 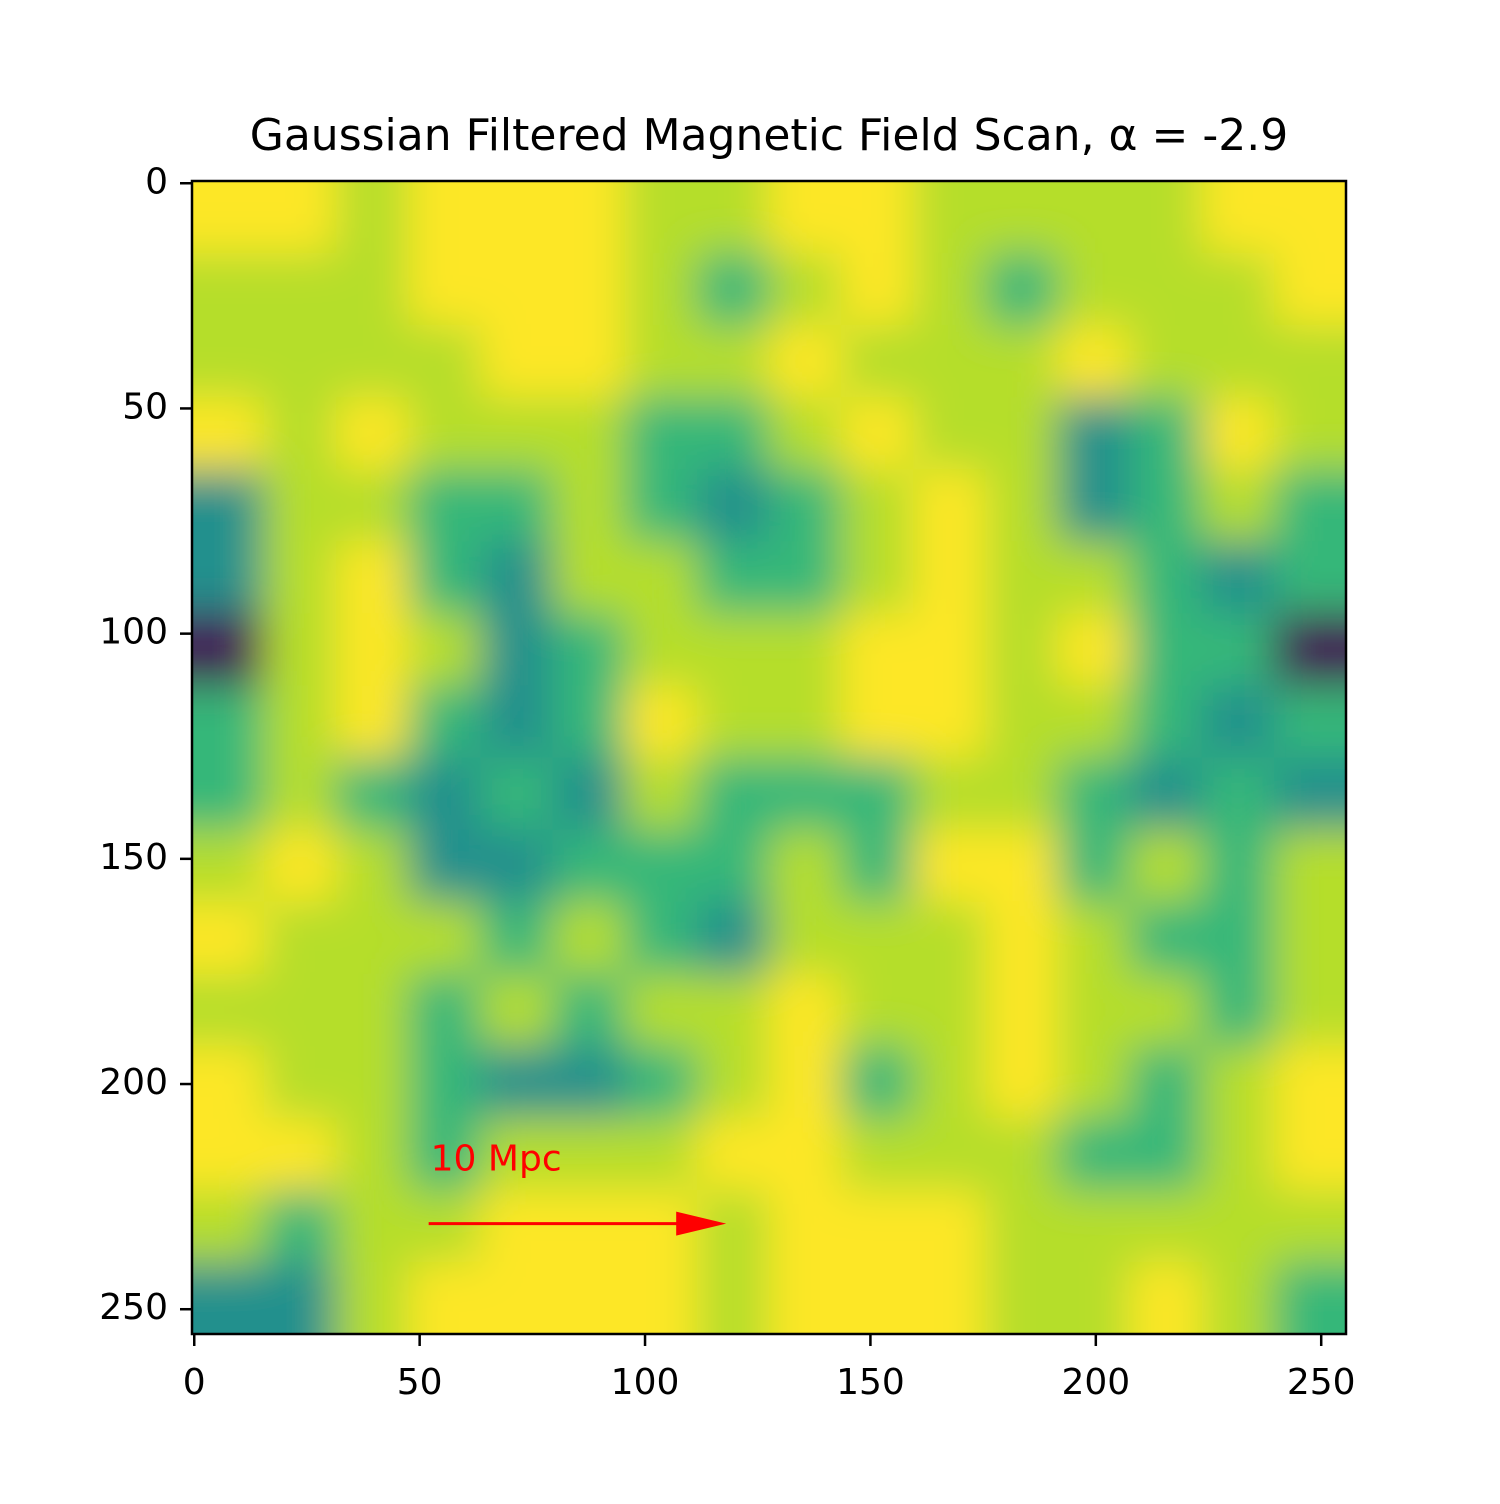 What do you see at coordinates (156, 181) in the screenshot?
I see `y-tick-label: 0` at bounding box center [156, 181].